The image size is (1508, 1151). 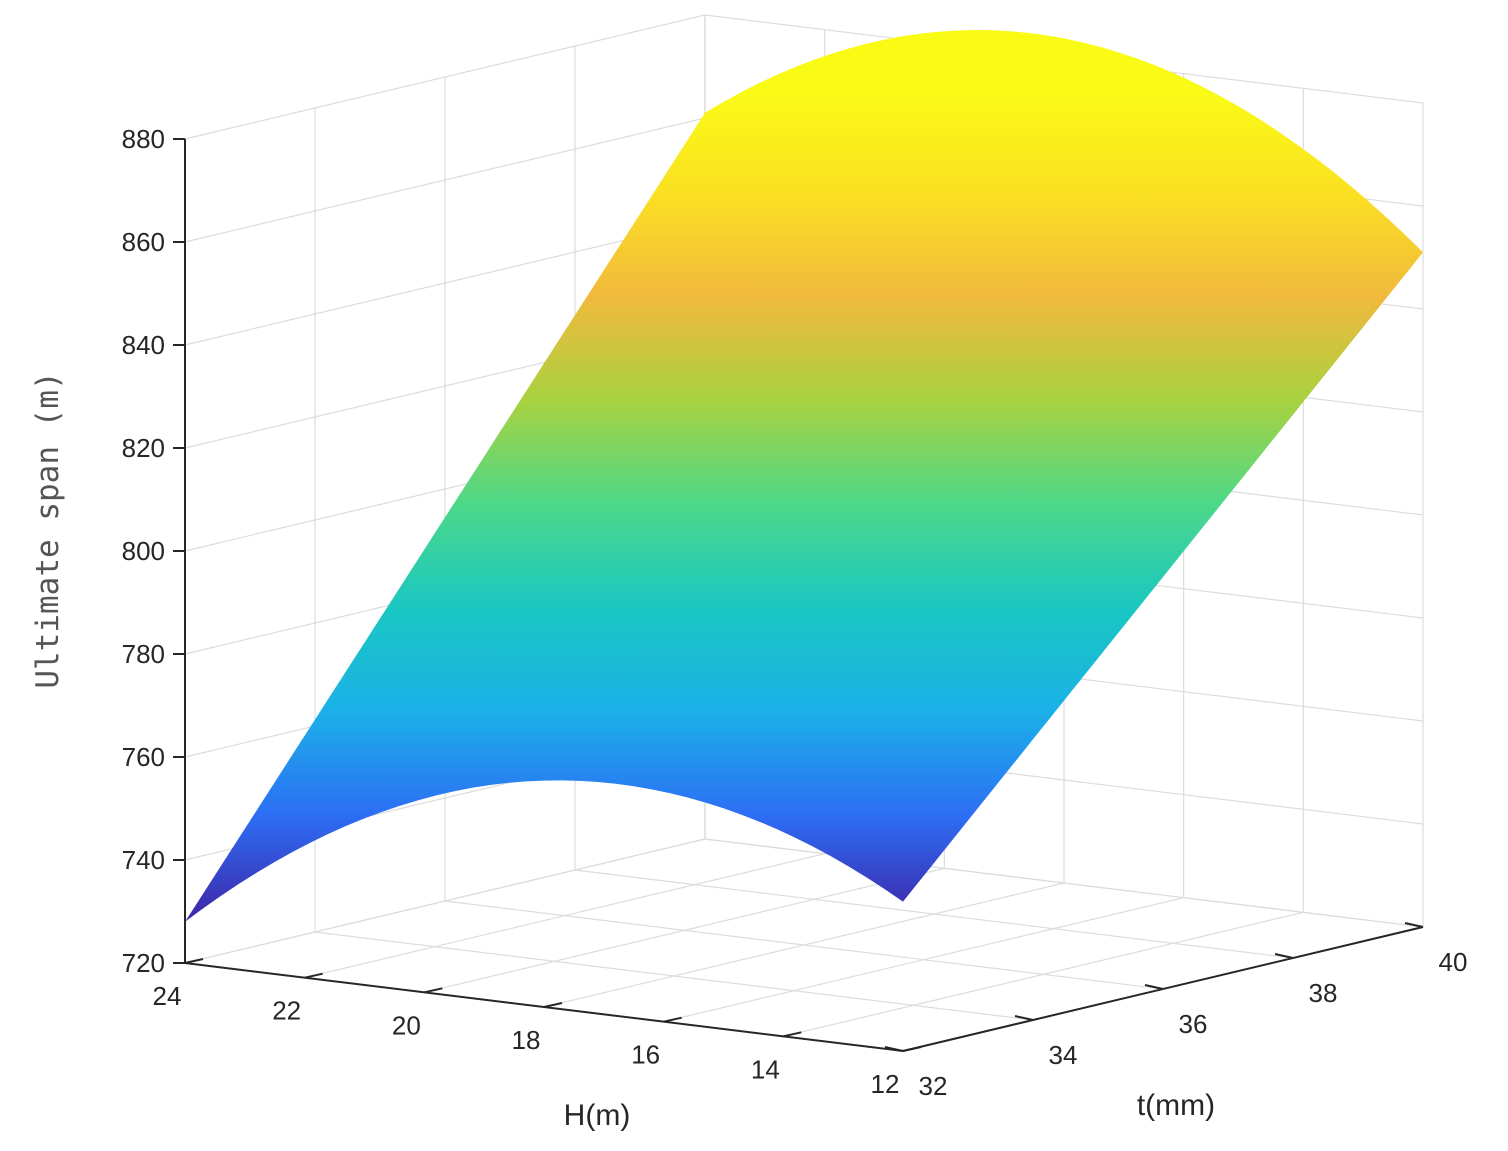 I want to click on x-tick-label: 18, so click(x=526, y=1040).